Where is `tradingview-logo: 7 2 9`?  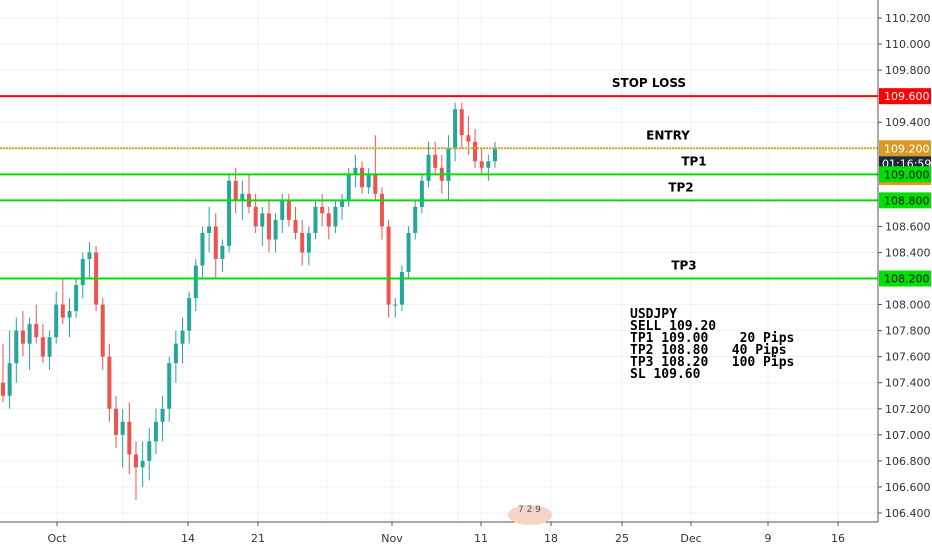 tradingview-logo: 7 2 9 is located at coordinates (530, 515).